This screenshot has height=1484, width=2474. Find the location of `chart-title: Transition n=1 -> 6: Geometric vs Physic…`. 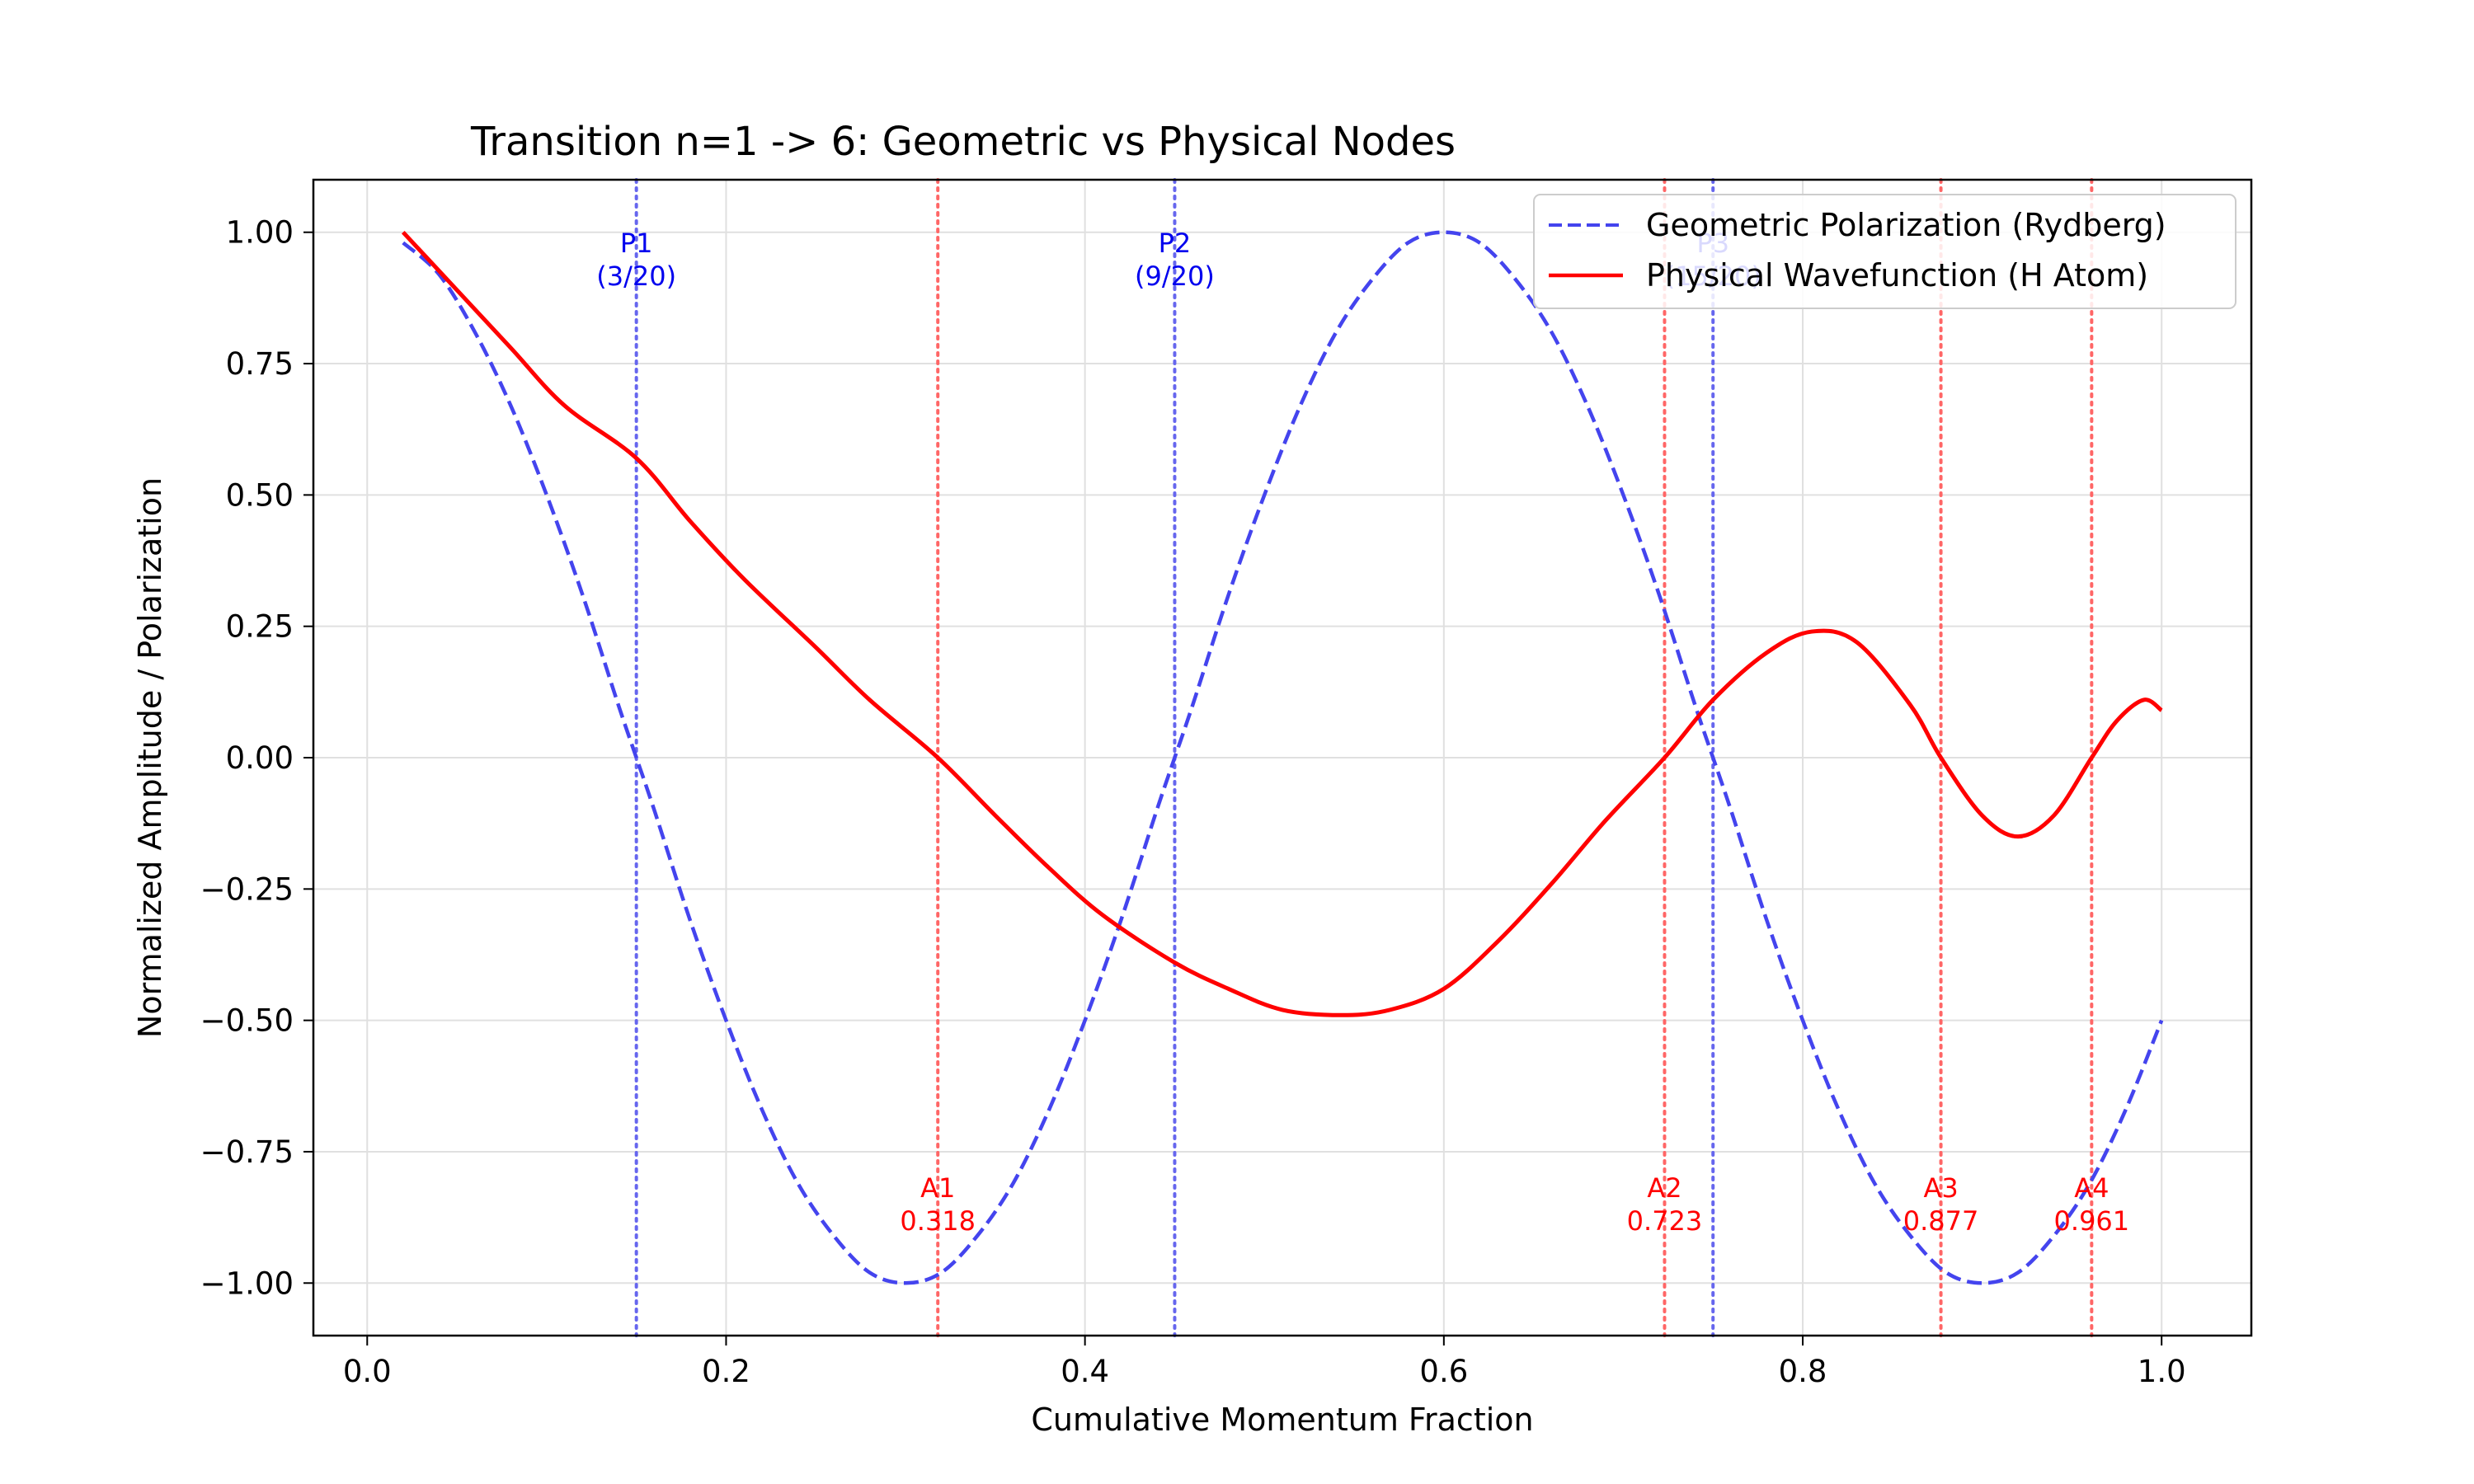

chart-title: Transition n=1 -> 6: Geometric vs Physic… is located at coordinates (963, 142).